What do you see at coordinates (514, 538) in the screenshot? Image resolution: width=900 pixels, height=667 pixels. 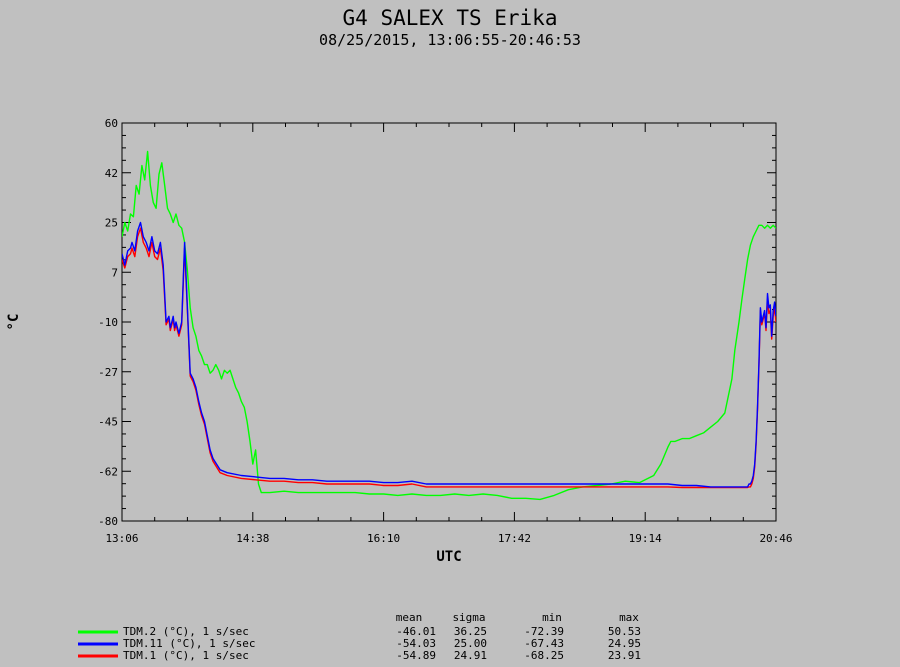 I see `x-tick-label: 17:42` at bounding box center [514, 538].